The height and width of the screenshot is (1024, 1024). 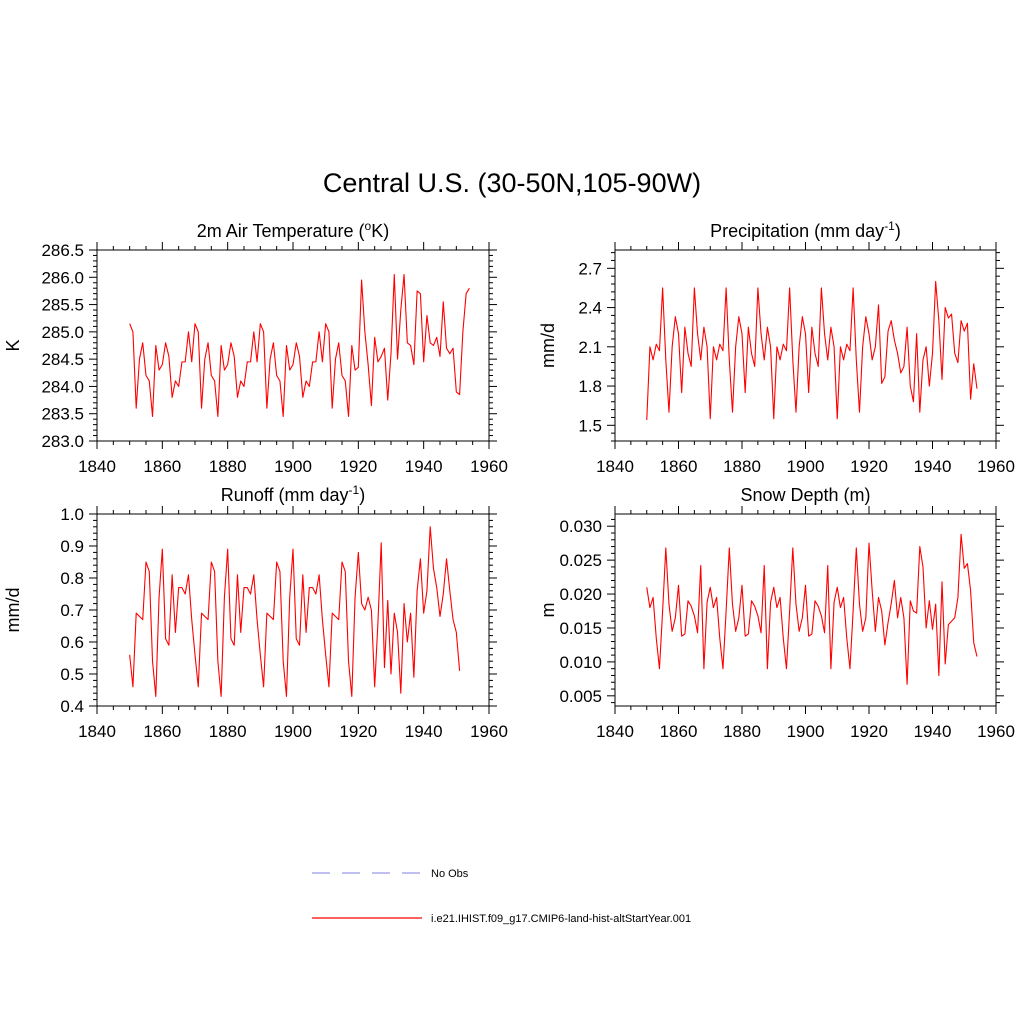 What do you see at coordinates (293, 466) in the screenshot?
I see `air-temperature-x-tick-label: 1900` at bounding box center [293, 466].